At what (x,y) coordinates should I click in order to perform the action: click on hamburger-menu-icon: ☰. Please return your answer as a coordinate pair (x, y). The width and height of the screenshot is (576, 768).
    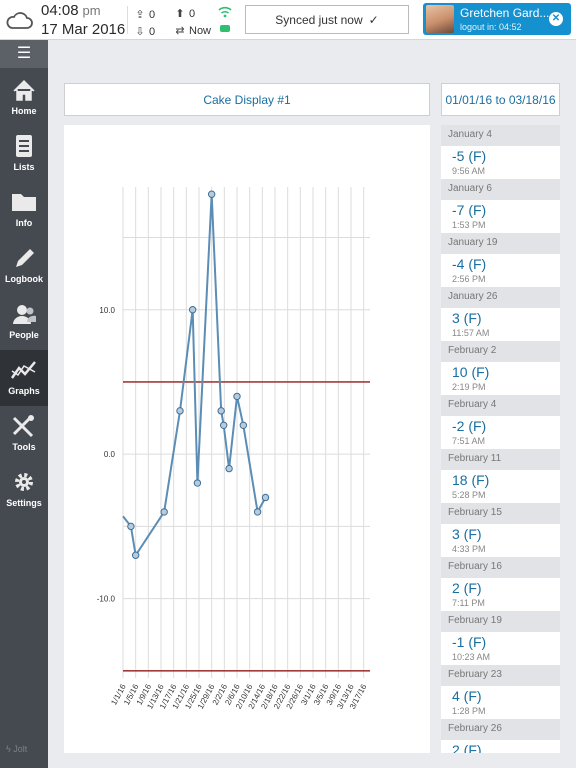
    Looking at the image, I should click on (24, 54).